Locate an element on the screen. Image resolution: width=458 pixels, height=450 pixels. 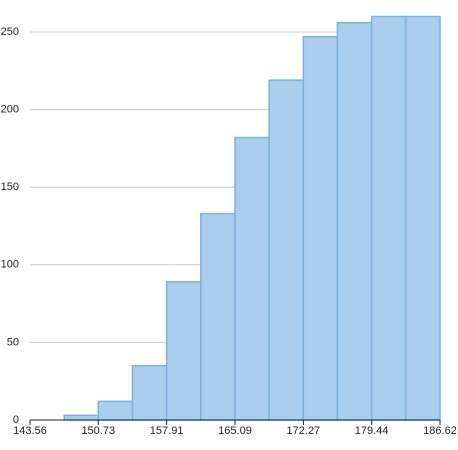
y-tick-label: 250 is located at coordinates (10, 32).